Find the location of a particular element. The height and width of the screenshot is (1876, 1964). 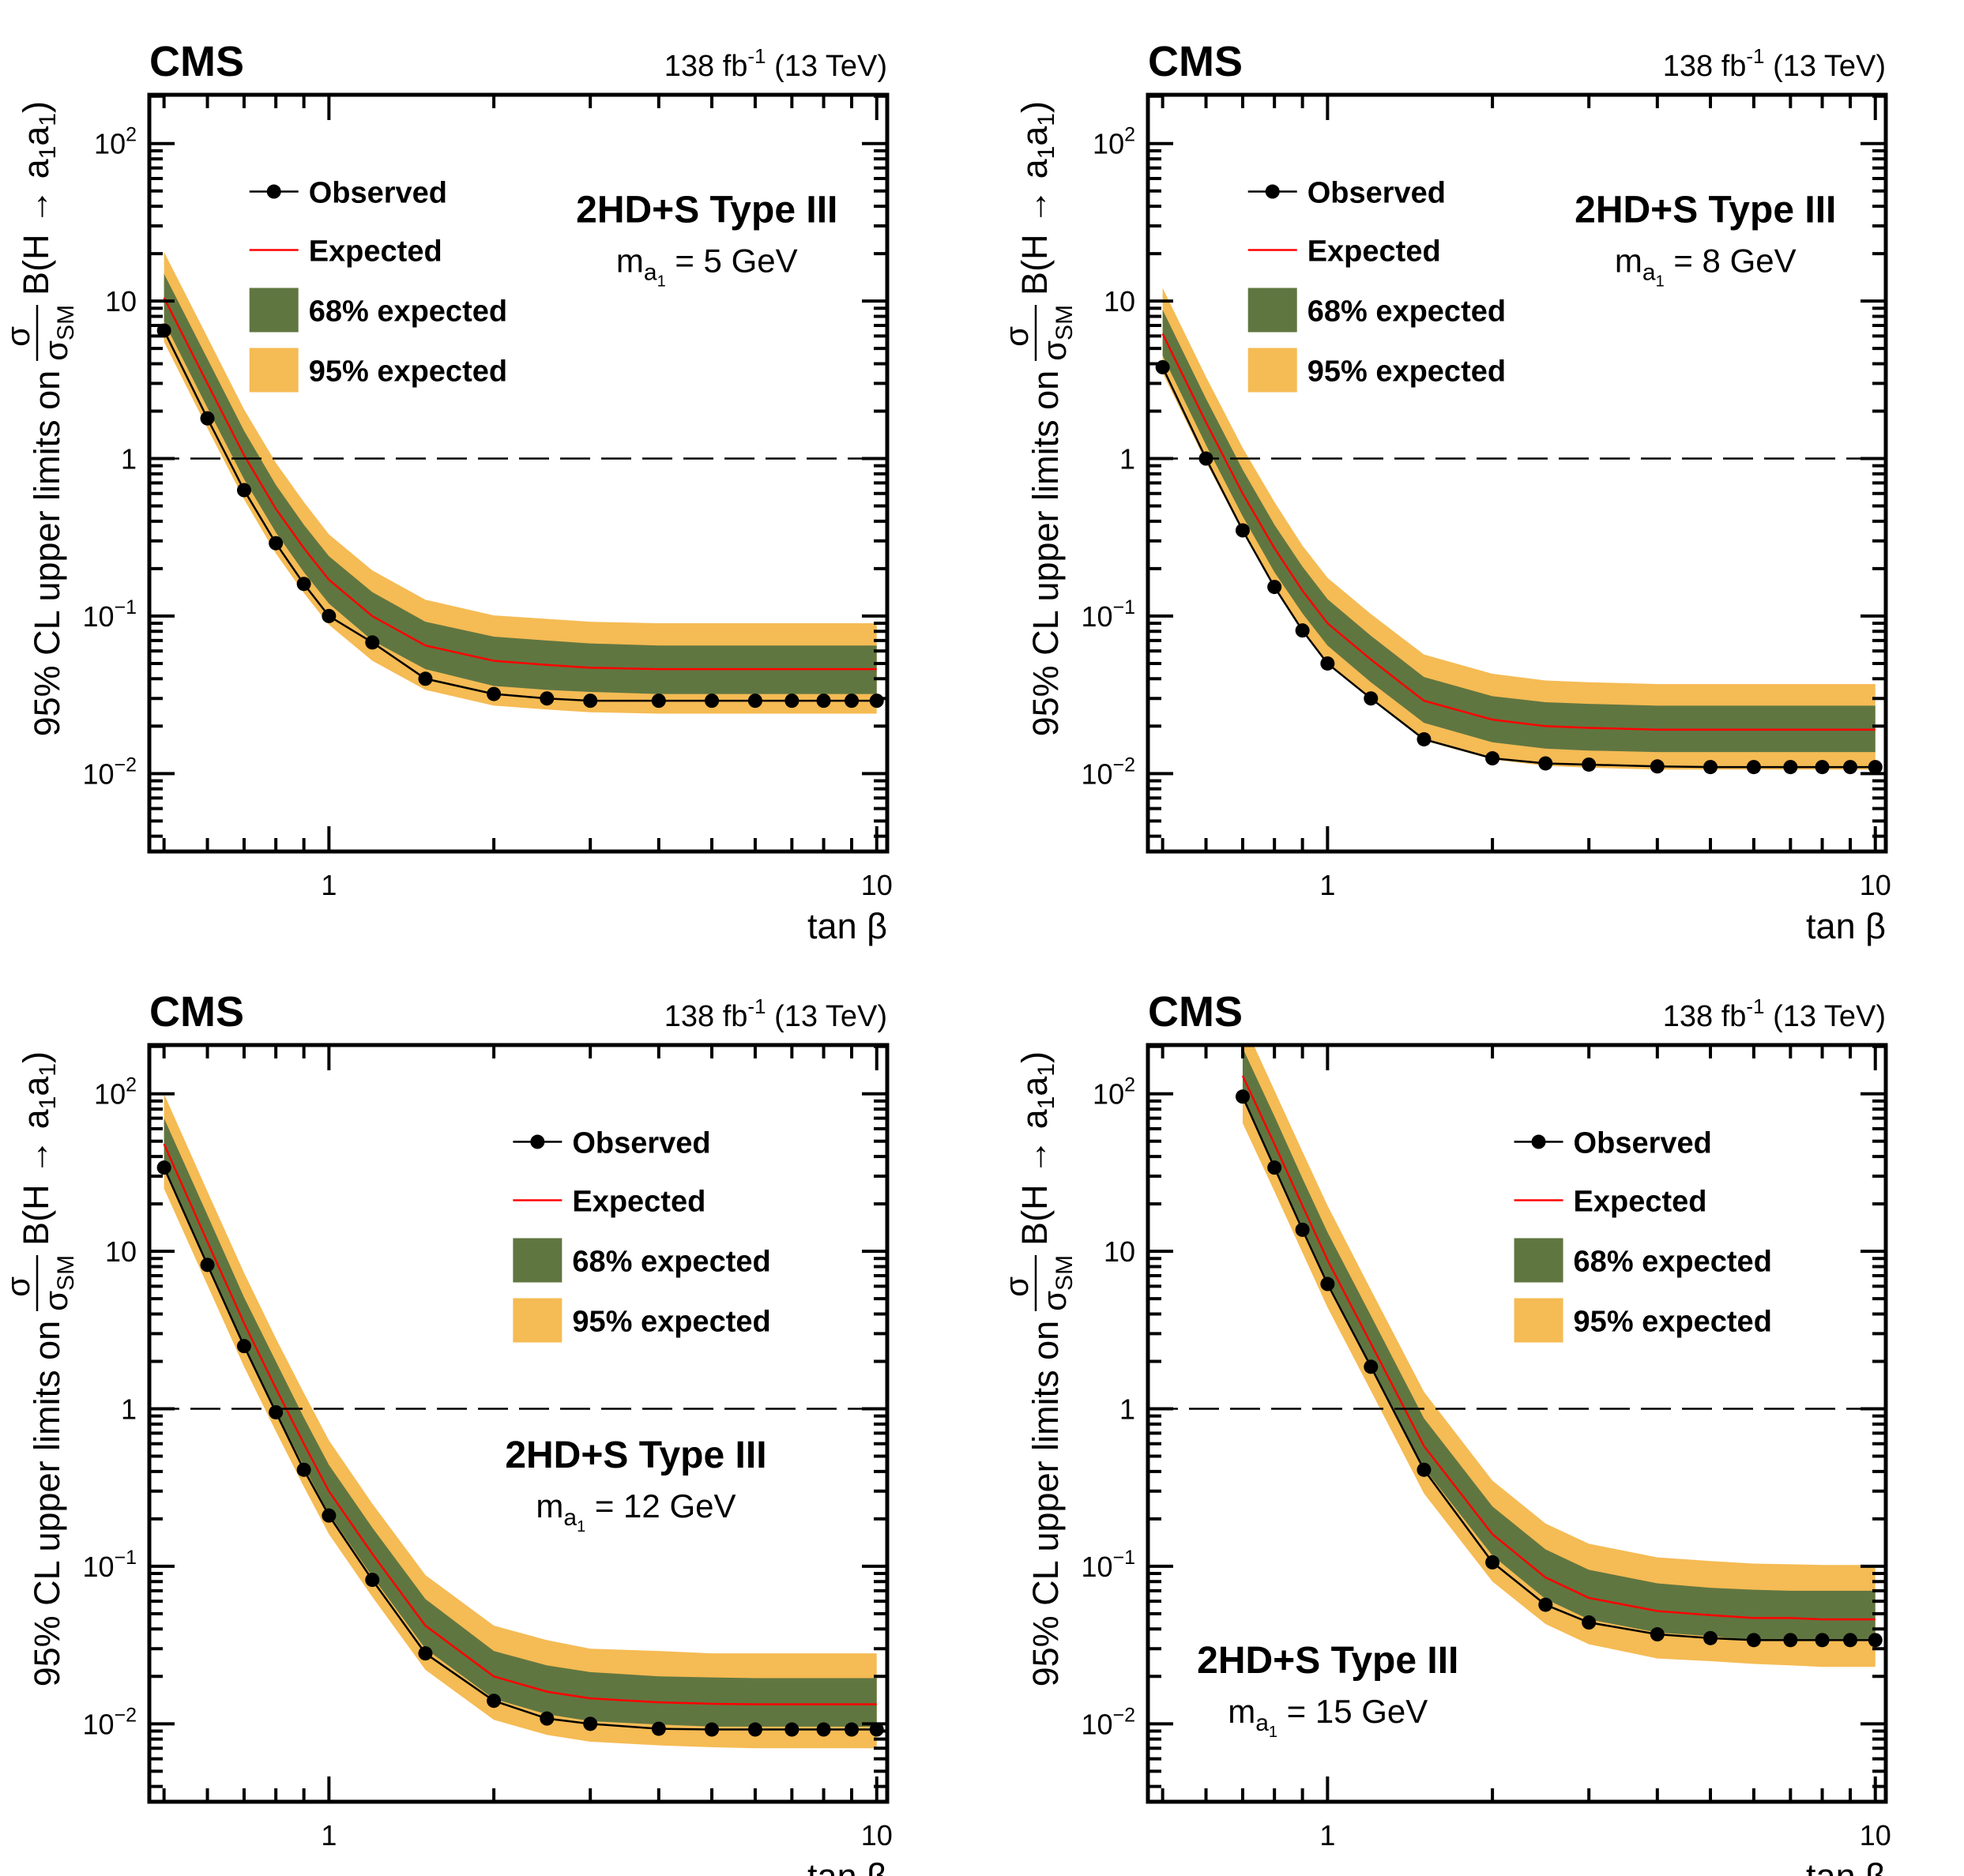

observed-line is located at coordinates (1558, 1368).